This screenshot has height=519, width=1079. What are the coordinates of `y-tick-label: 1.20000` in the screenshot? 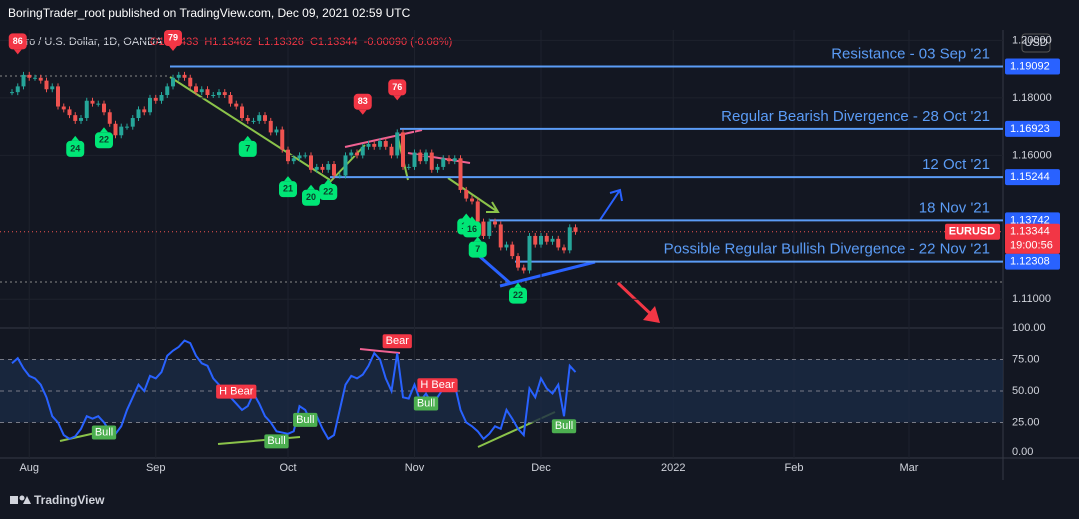 It's located at (1032, 40).